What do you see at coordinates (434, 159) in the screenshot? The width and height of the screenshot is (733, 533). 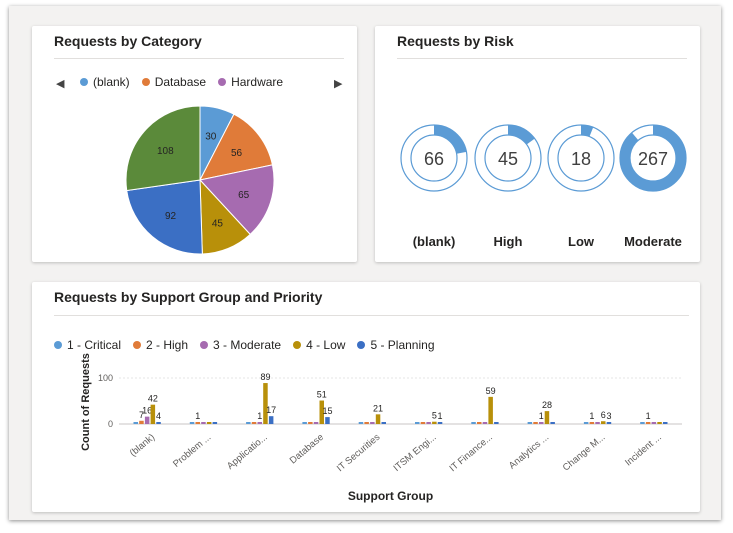 I see `gauge-value: 66` at bounding box center [434, 159].